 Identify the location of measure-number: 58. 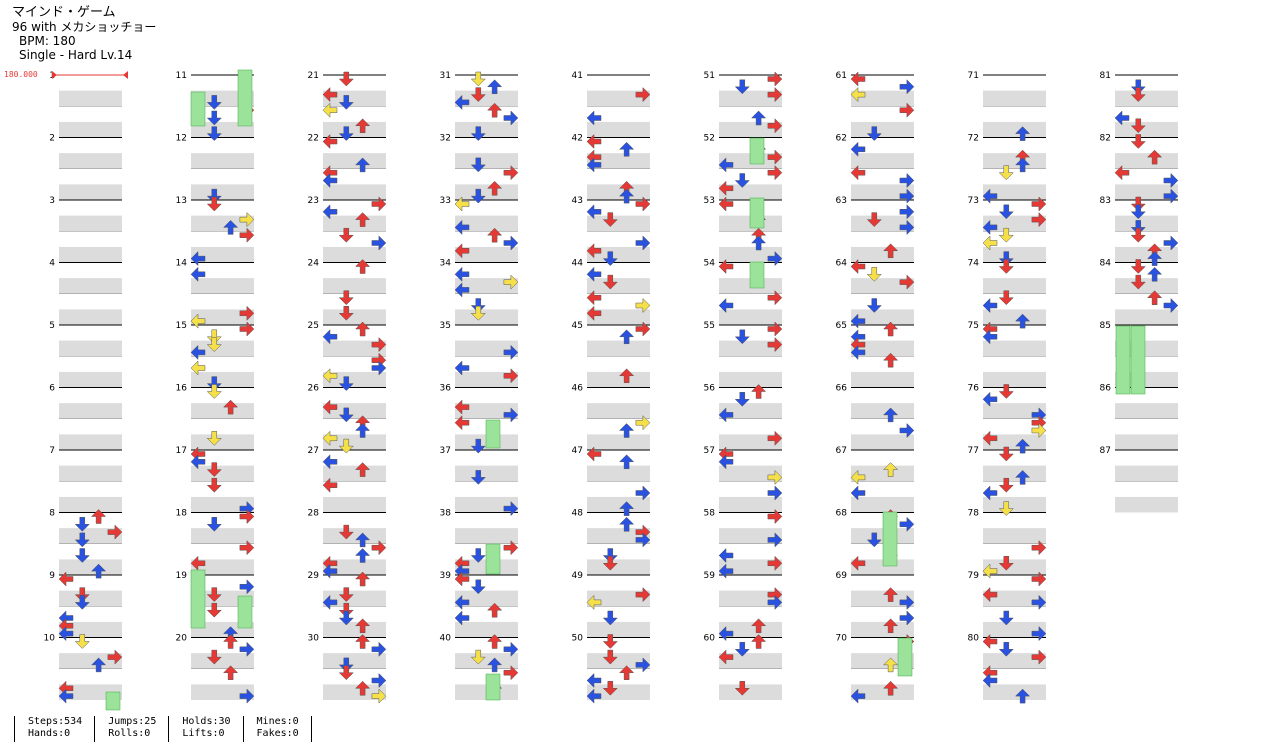
(710, 514).